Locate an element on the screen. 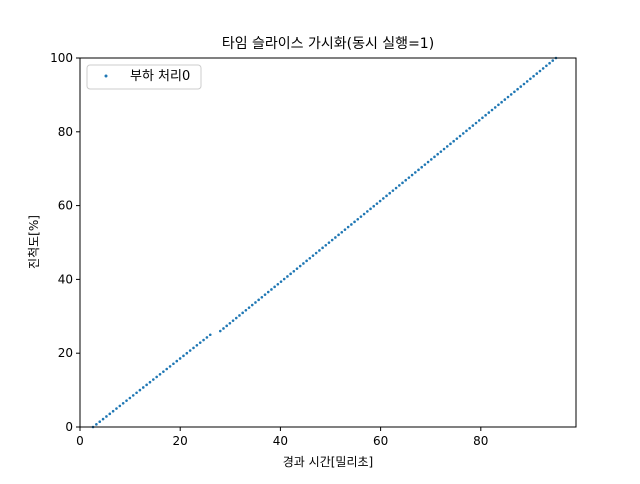  legend-label: 부하 처리0 is located at coordinates (160, 76).